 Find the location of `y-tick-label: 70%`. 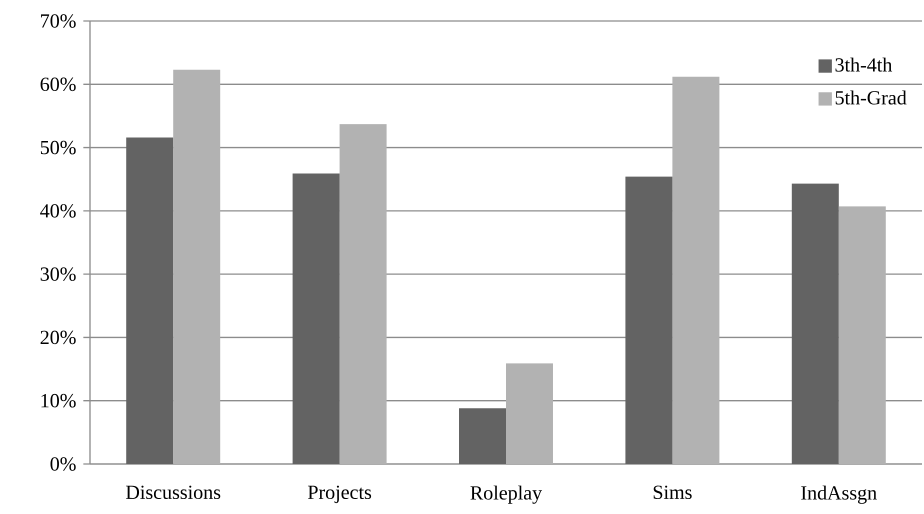

y-tick-label: 70% is located at coordinates (58, 21).